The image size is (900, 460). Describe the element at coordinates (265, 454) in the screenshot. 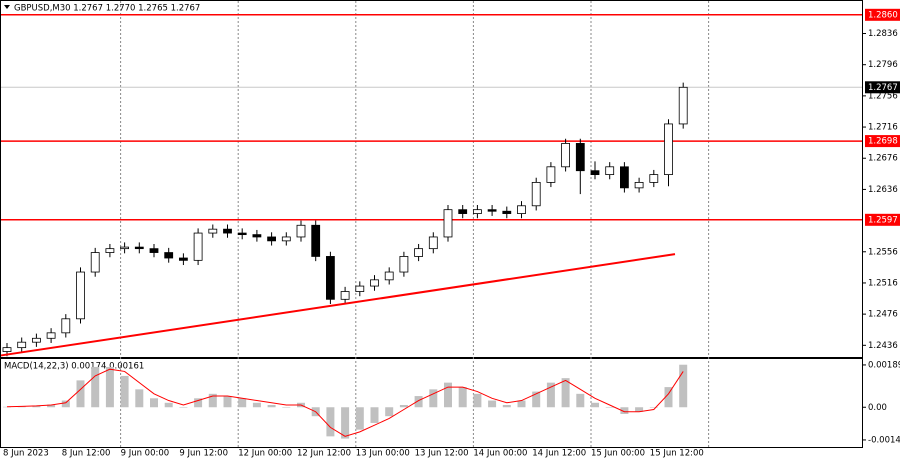

I see `x-tick-label: 12 Jun 00:00` at that location.